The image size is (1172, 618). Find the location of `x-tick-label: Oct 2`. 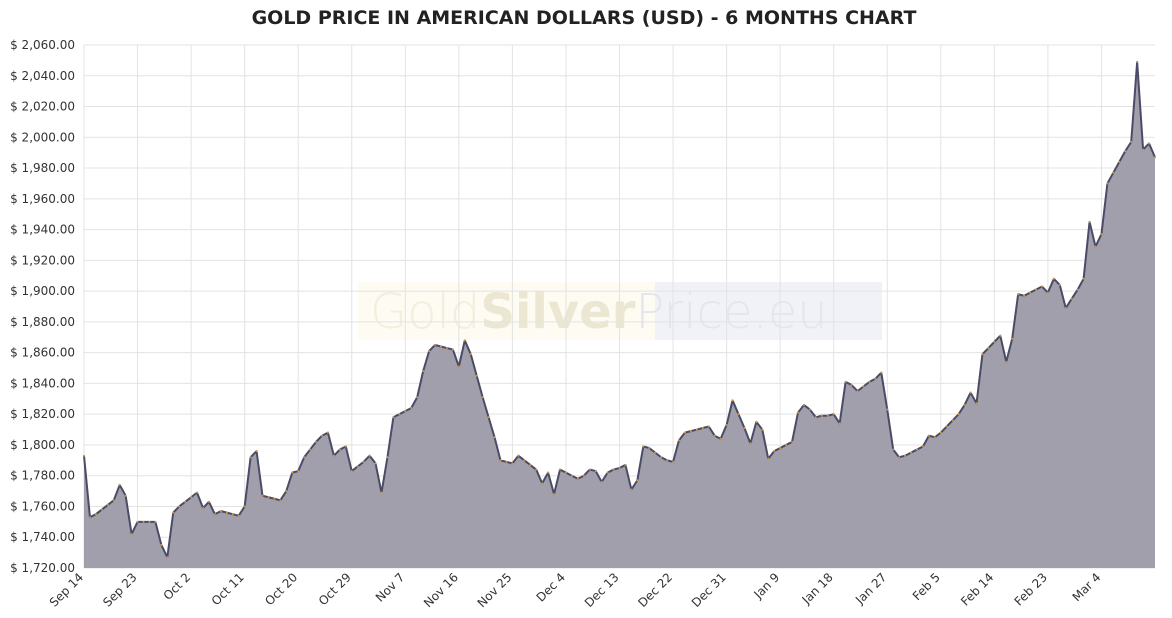

x-tick-label: Oct 2 is located at coordinates (177, 586).